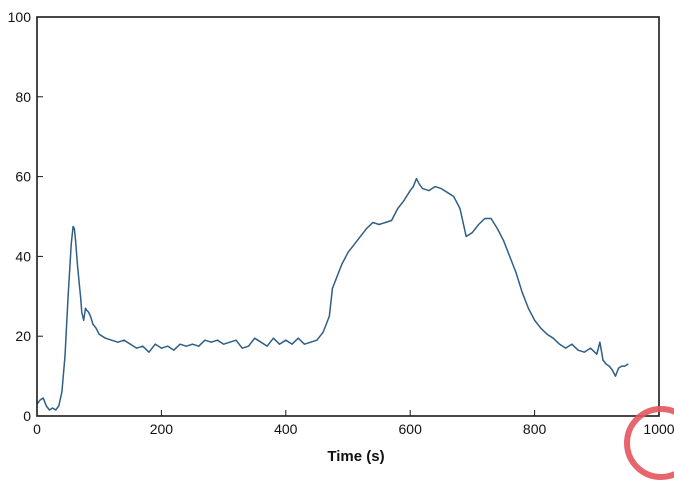  What do you see at coordinates (37, 429) in the screenshot?
I see `x-tick-label: 0` at bounding box center [37, 429].